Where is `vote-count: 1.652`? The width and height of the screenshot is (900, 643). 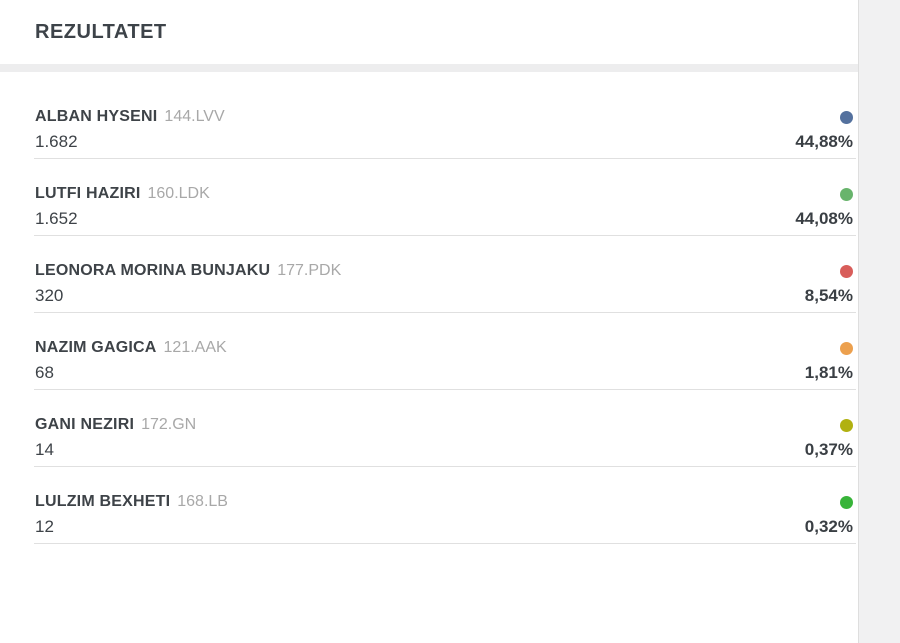 vote-count: 1.652 is located at coordinates (56, 218).